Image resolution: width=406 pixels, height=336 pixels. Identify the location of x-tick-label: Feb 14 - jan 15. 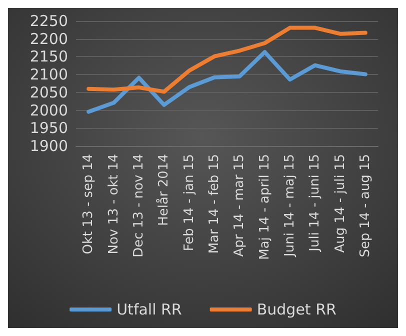
(189, 203).